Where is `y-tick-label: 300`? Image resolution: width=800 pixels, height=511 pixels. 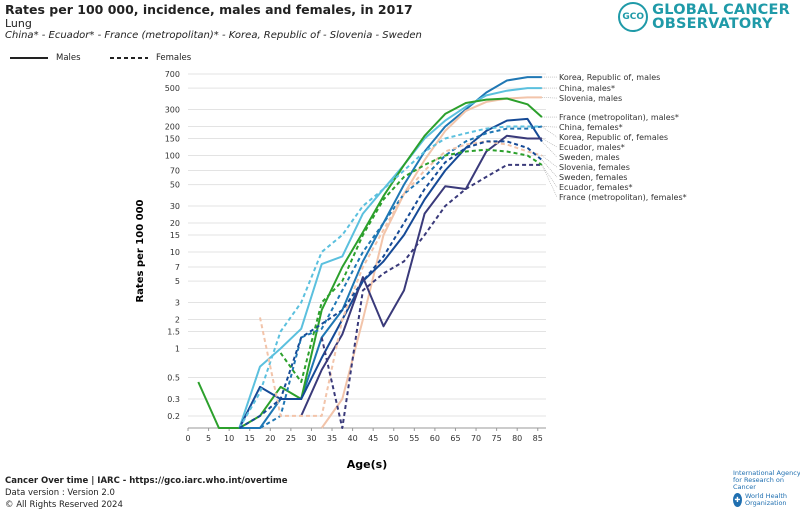
y-tick-label: 300 is located at coordinates (172, 110).